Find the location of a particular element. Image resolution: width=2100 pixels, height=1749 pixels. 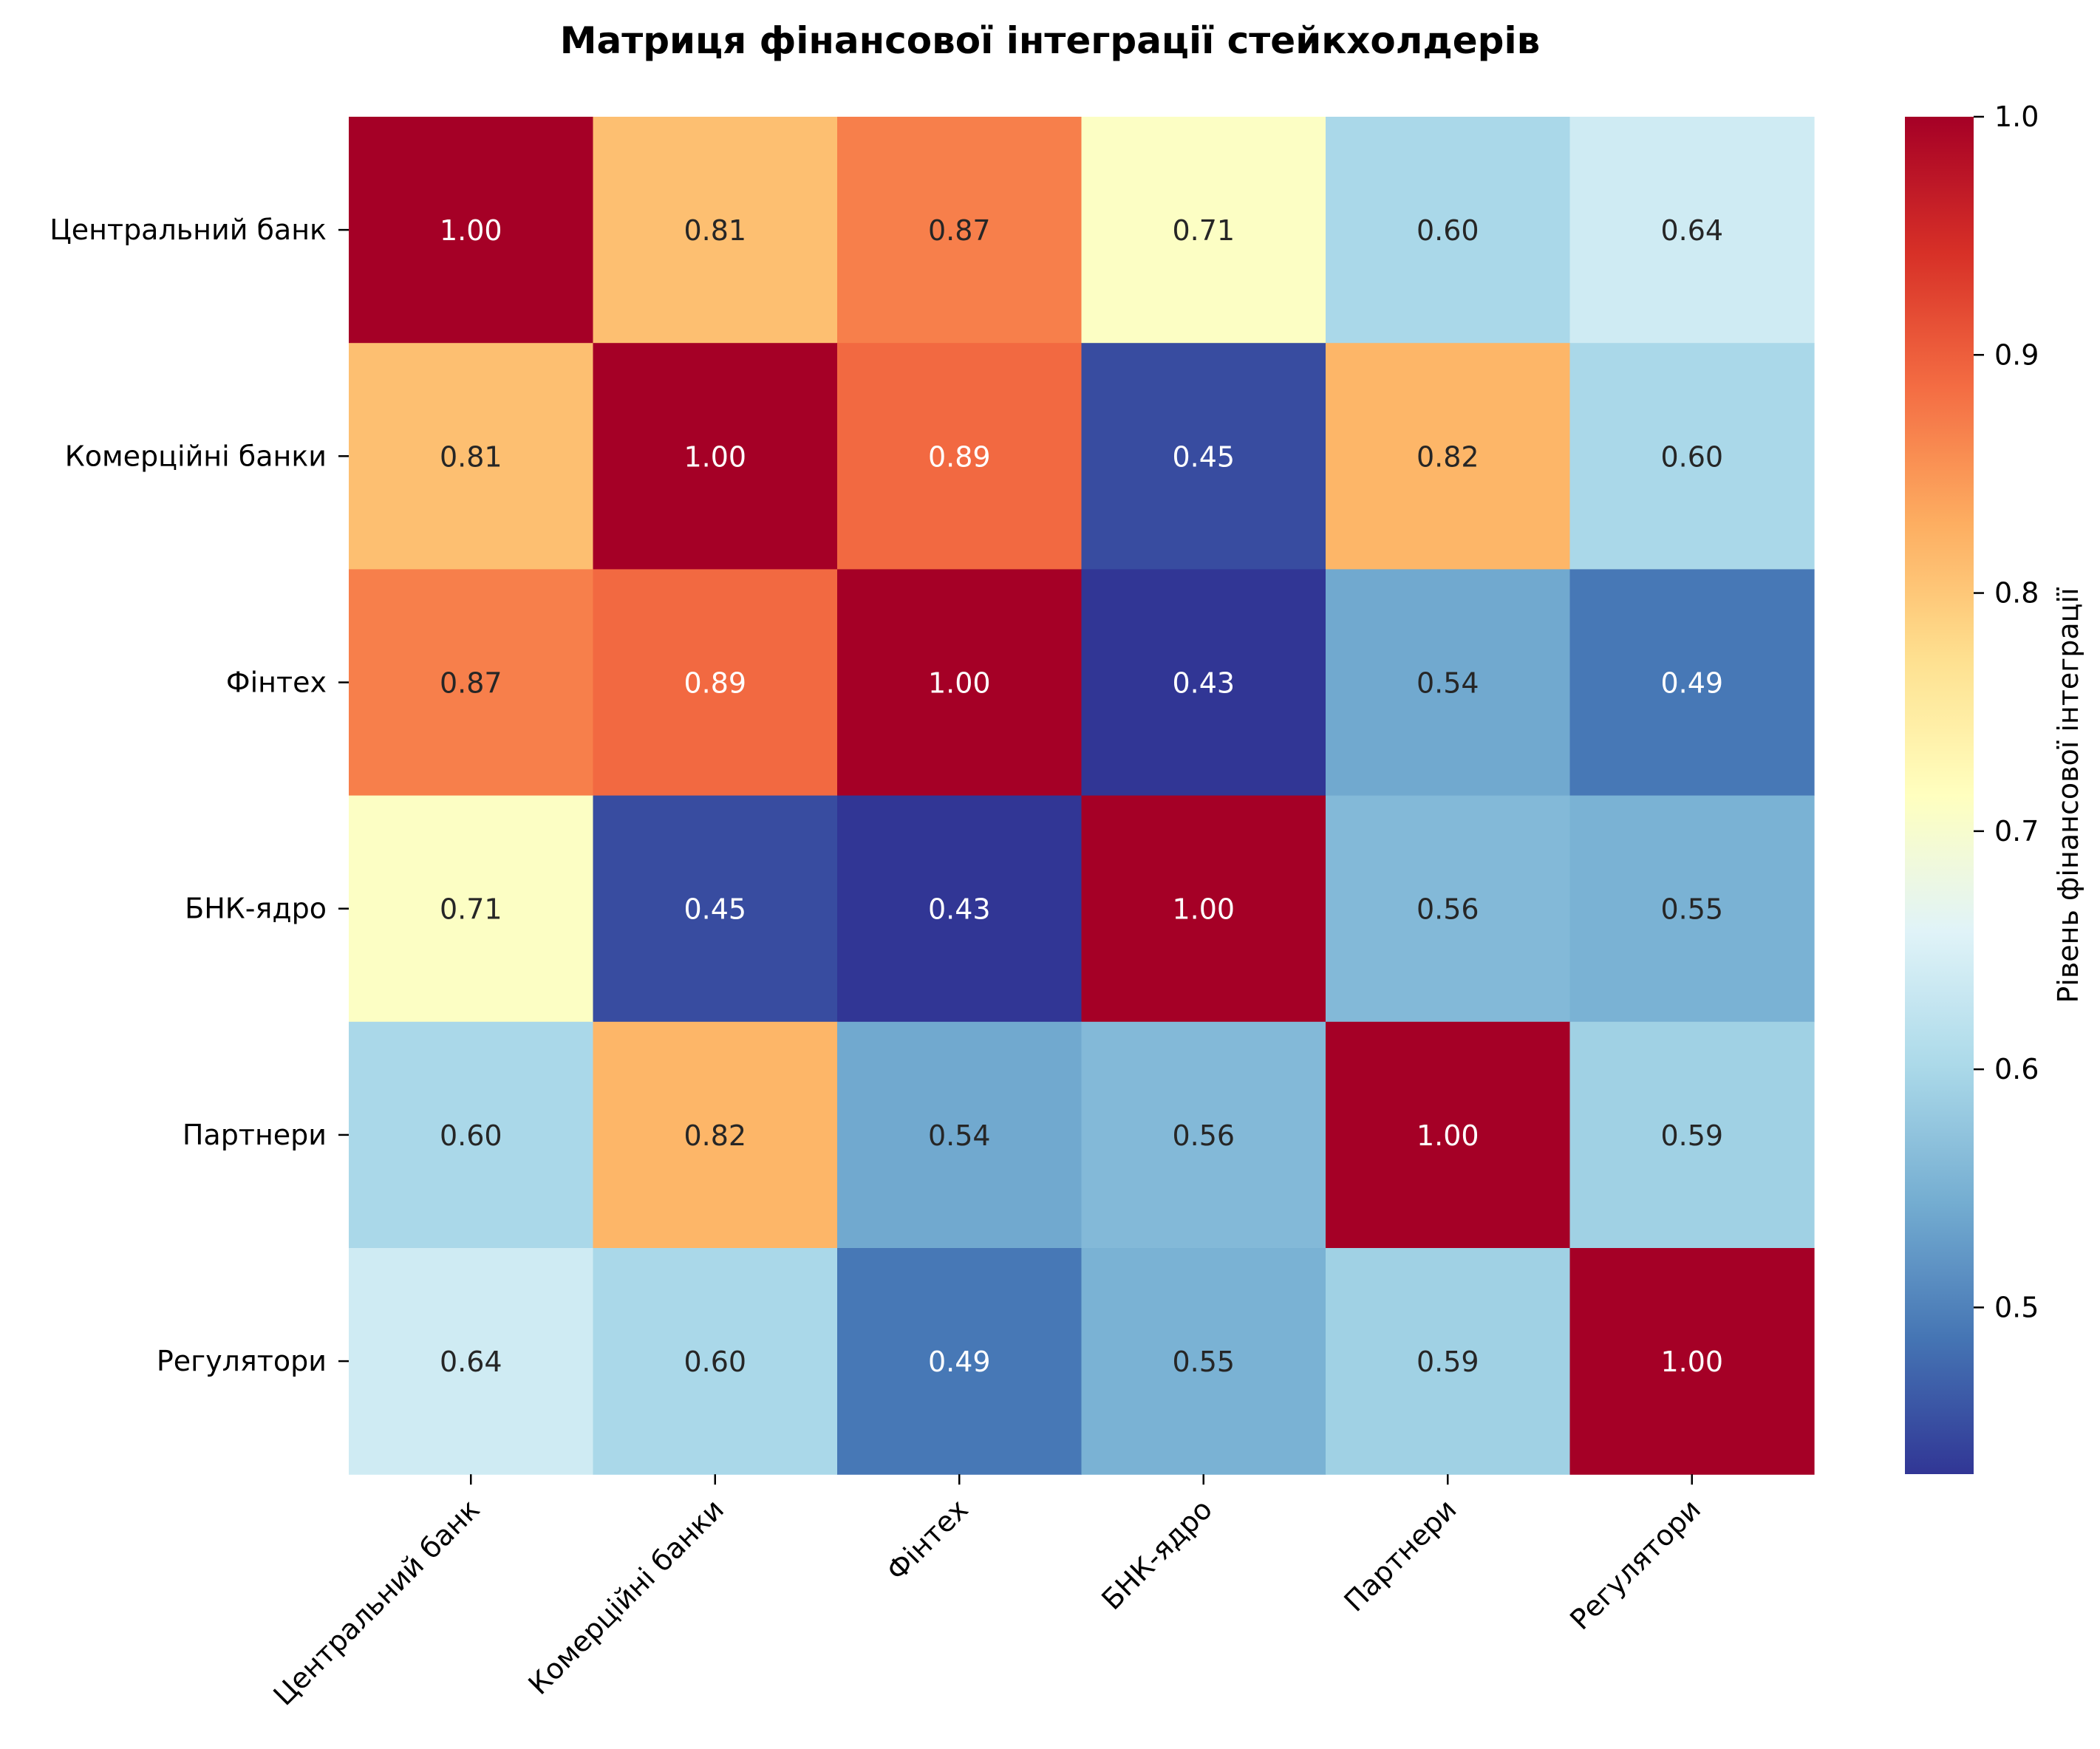

colorbar-tick-label: 0.7 is located at coordinates (2016, 832).